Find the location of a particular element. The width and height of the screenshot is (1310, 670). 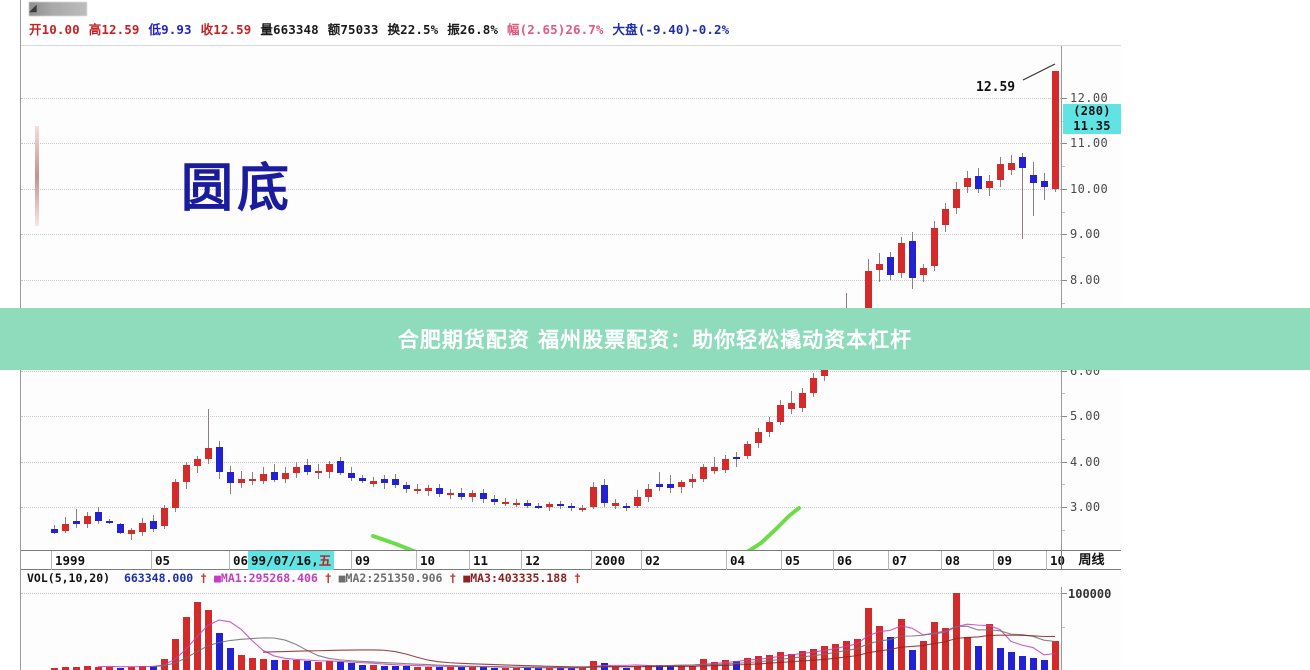

quote-field-8: 幅(2.65)26.7% is located at coordinates (555, 29).